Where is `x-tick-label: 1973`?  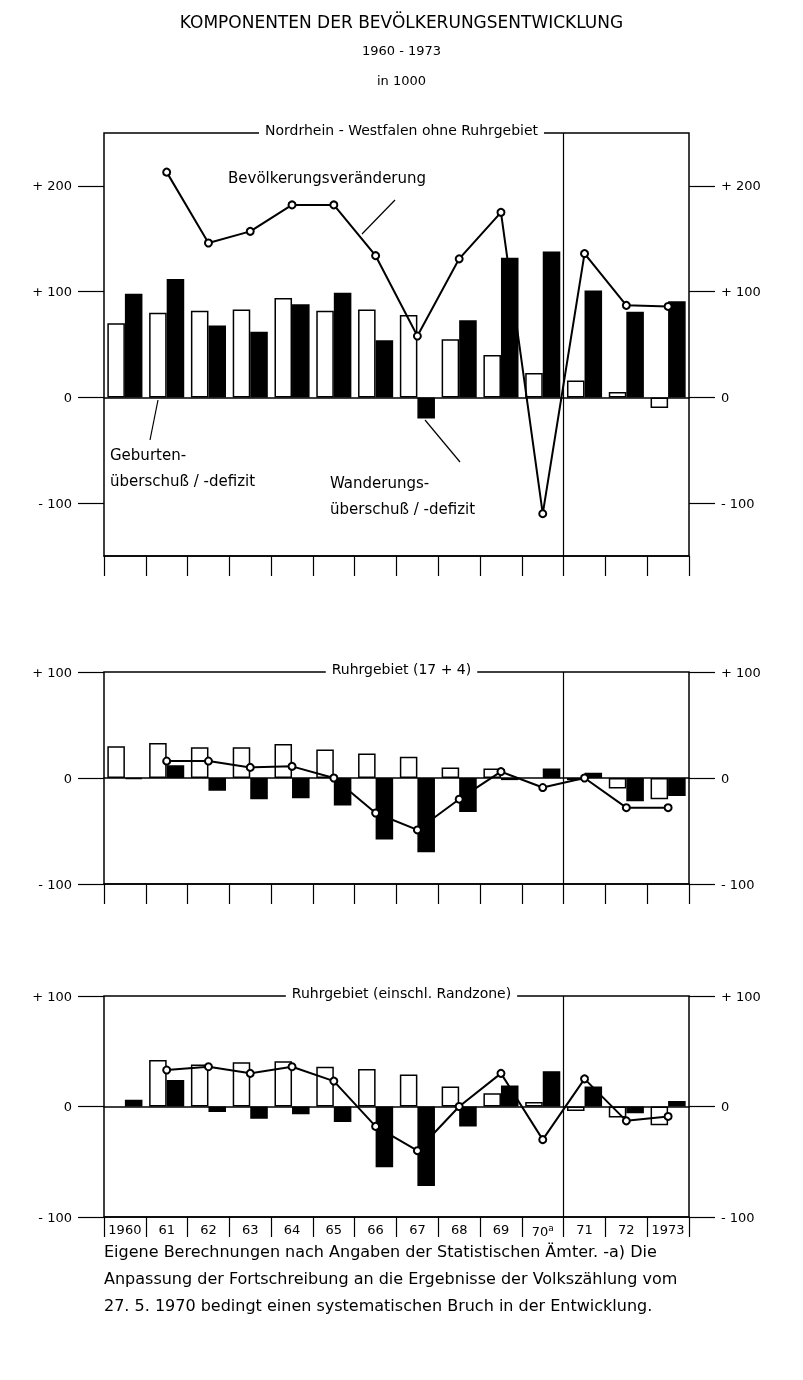
x-tick-label: 1973 is located at coordinates (668, 1229).